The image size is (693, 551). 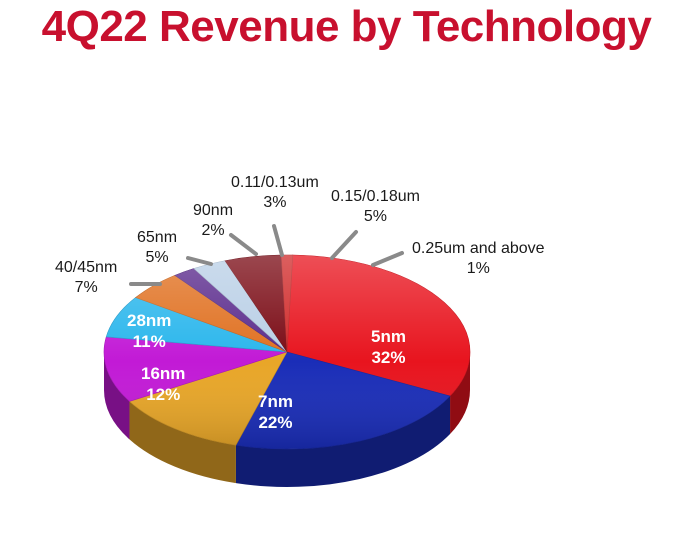 I want to click on slice-value-0-11-0-13um: 3%, so click(x=275, y=202).